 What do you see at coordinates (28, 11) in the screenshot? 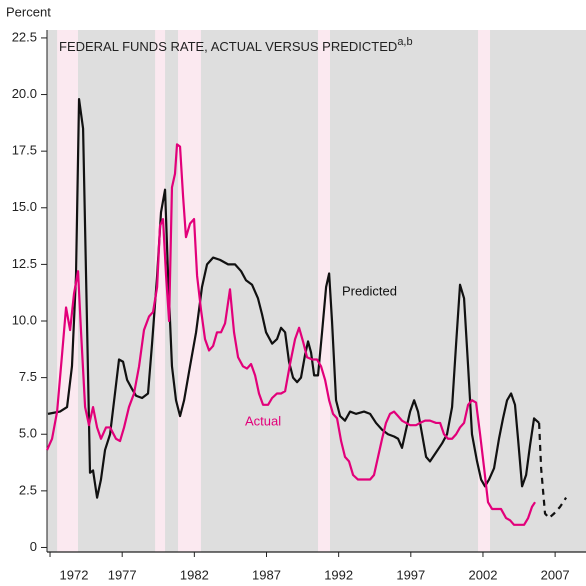
I see `y-axis-label: Percent` at bounding box center [28, 11].